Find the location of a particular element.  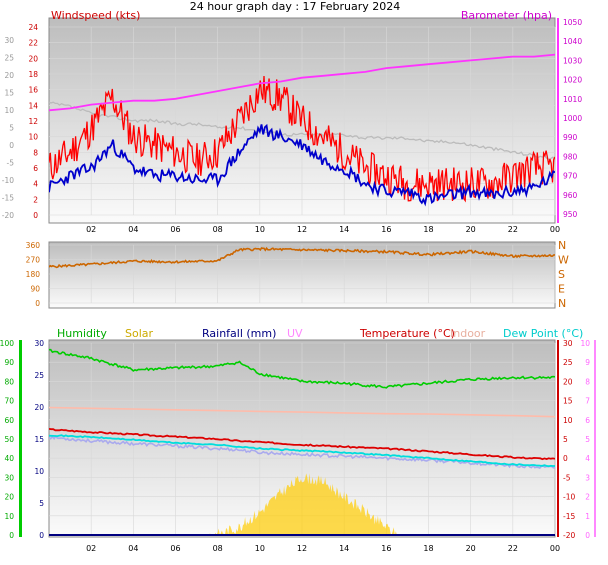

compass-label: S is located at coordinates (561, 274).